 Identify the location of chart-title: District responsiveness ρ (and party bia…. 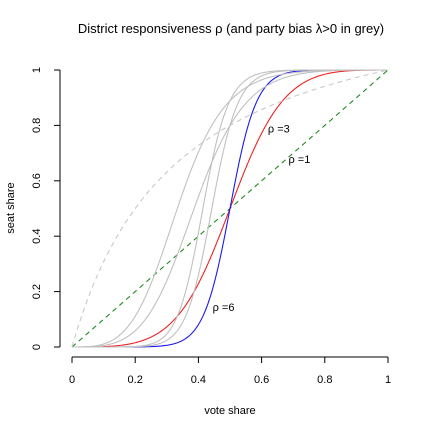
(231, 28).